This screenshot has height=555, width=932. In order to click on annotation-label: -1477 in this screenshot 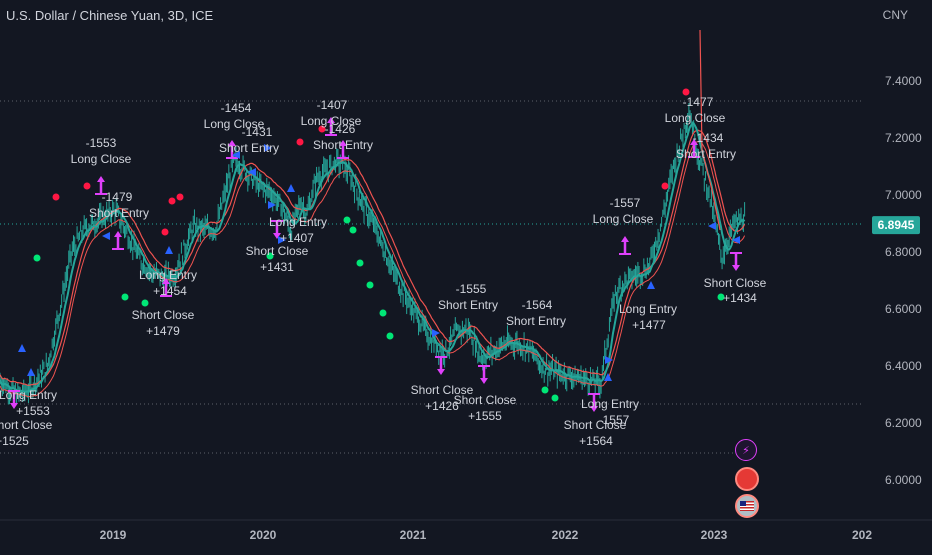, I will do `click(698, 102)`.